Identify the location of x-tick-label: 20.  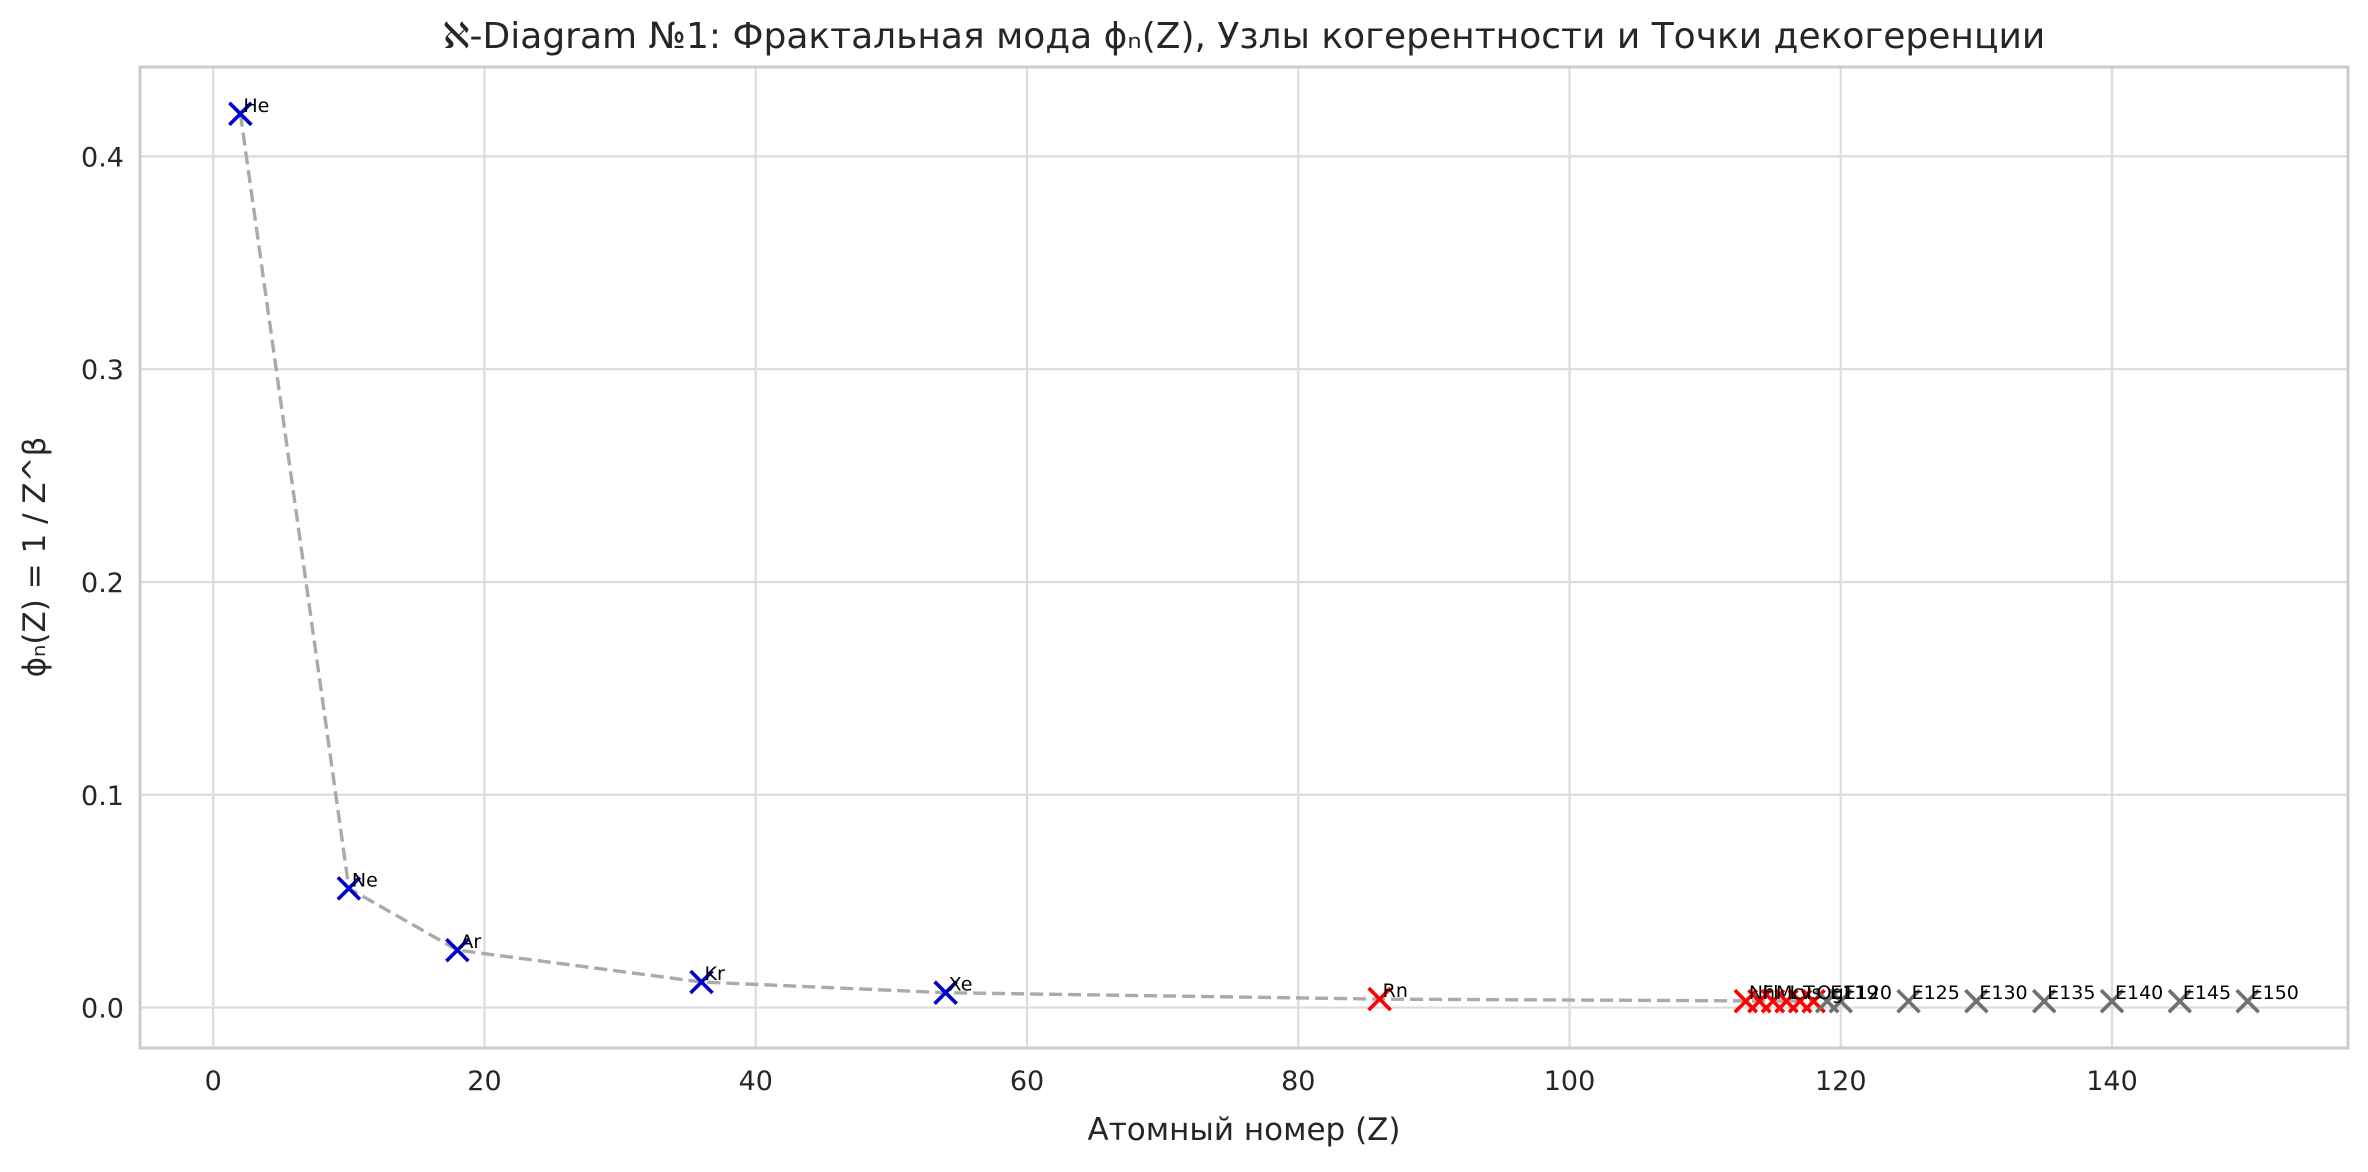
(484, 1081).